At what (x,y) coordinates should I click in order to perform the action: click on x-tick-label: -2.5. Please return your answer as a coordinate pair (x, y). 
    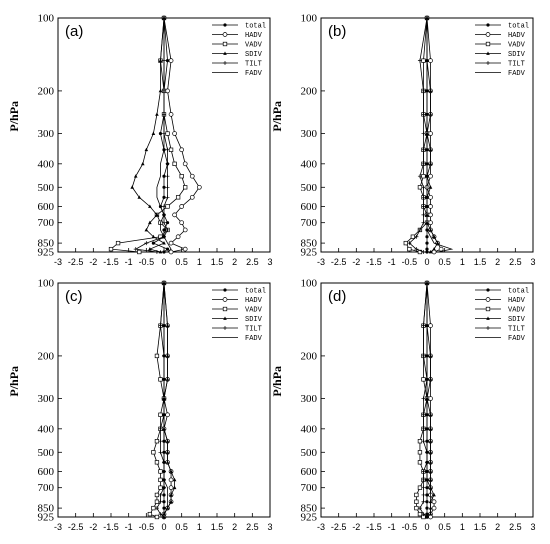
    Looking at the image, I should click on (76, 262).